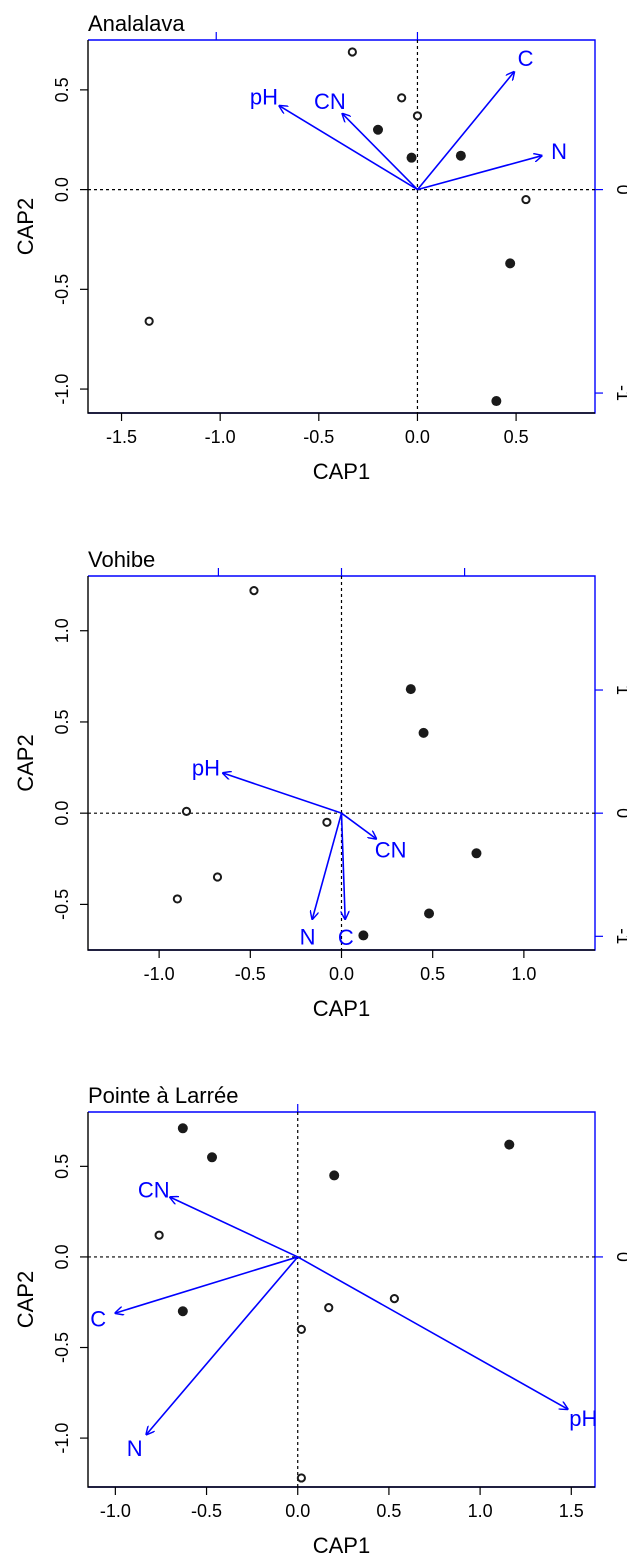 The width and height of the screenshot is (627, 1558). Describe the element at coordinates (121, 437) in the screenshot. I see `x-tick-label: -1.5` at that location.